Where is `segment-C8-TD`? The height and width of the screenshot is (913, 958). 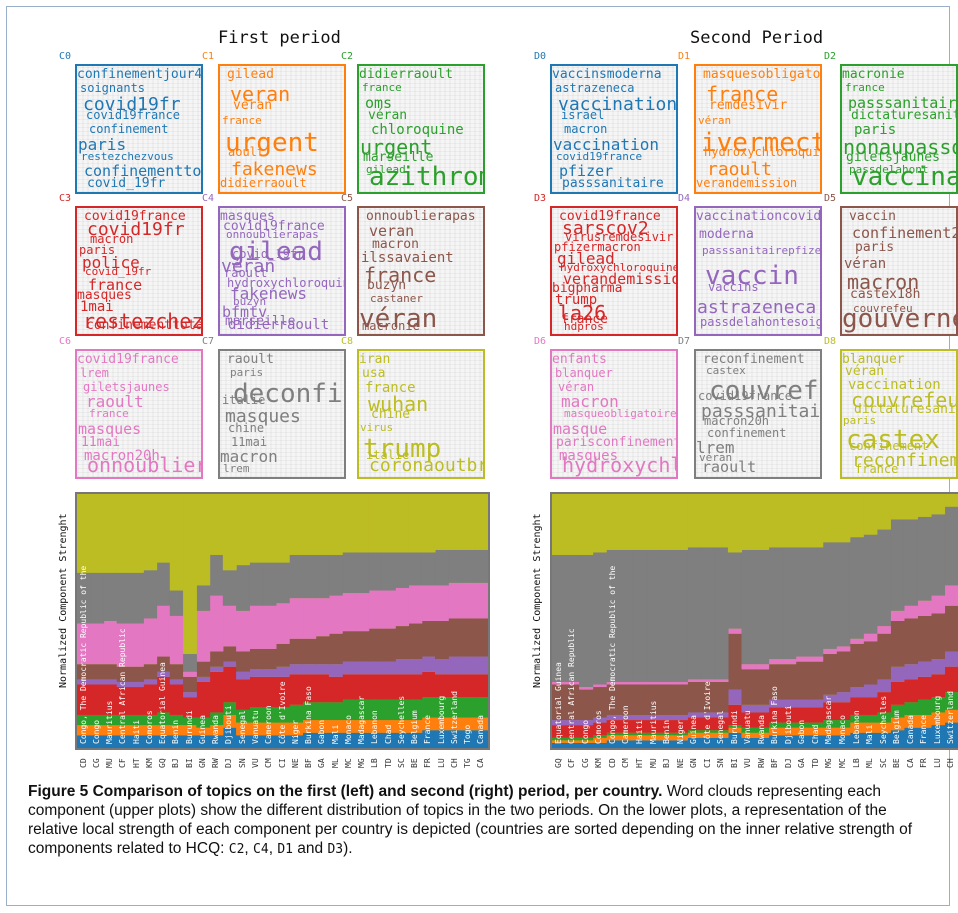 segment-C8-TD is located at coordinates (388, 523).